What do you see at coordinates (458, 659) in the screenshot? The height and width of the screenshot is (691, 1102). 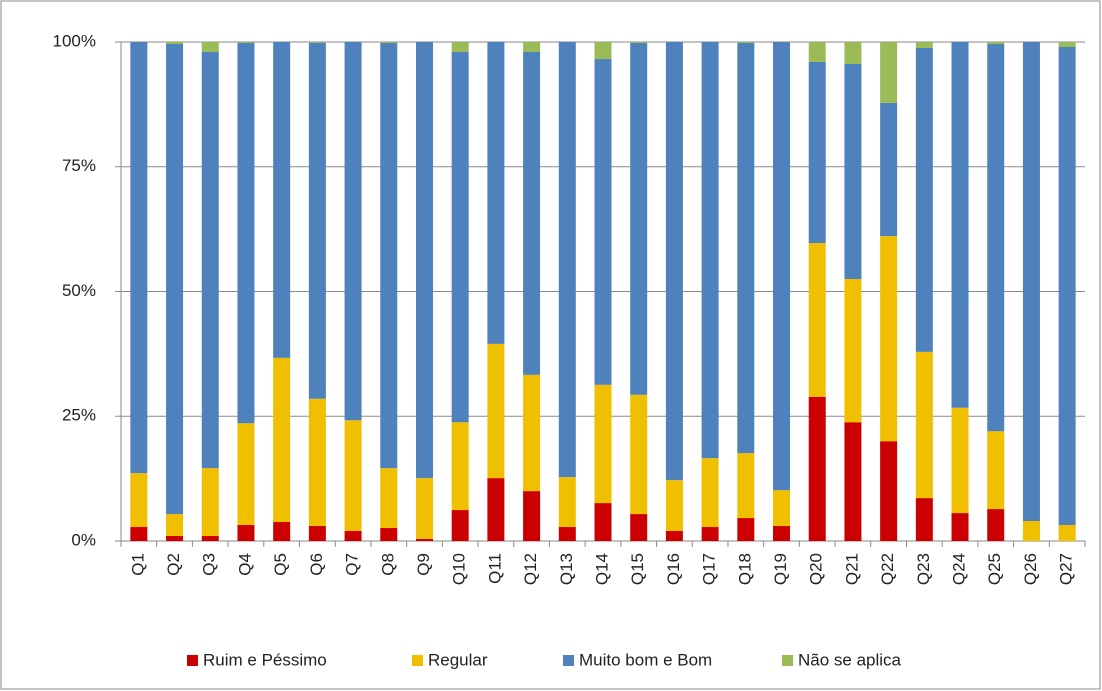 I see `legend-label: Regular` at bounding box center [458, 659].